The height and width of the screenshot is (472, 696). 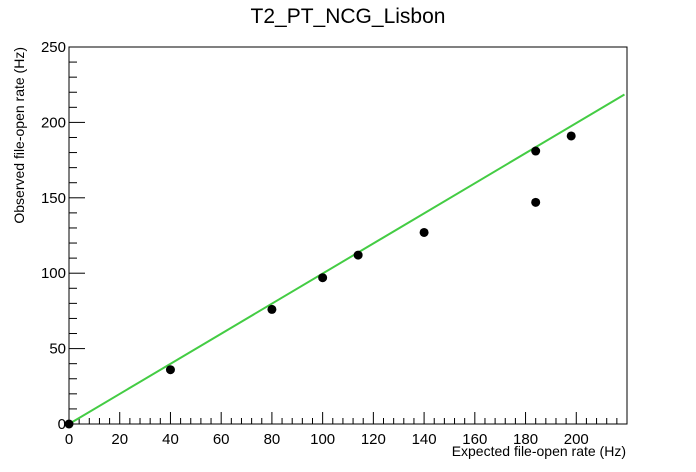 What do you see at coordinates (348, 16) in the screenshot?
I see `chart-title: T2_PT_NCG_Lisbon` at bounding box center [348, 16].